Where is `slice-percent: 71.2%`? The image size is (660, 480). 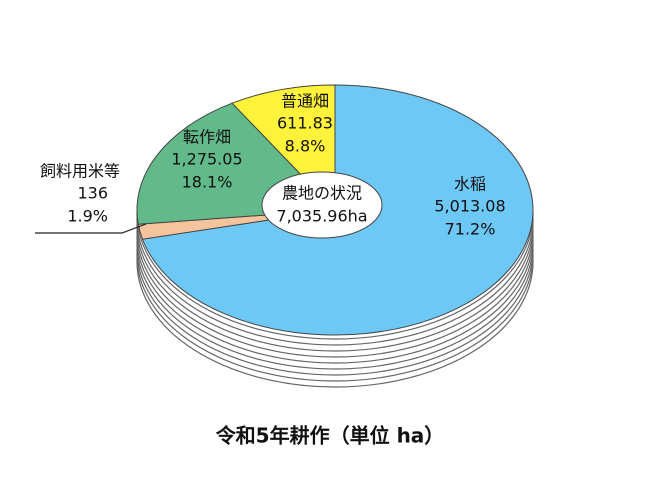 slice-percent: 71.2% is located at coordinates (470, 229).